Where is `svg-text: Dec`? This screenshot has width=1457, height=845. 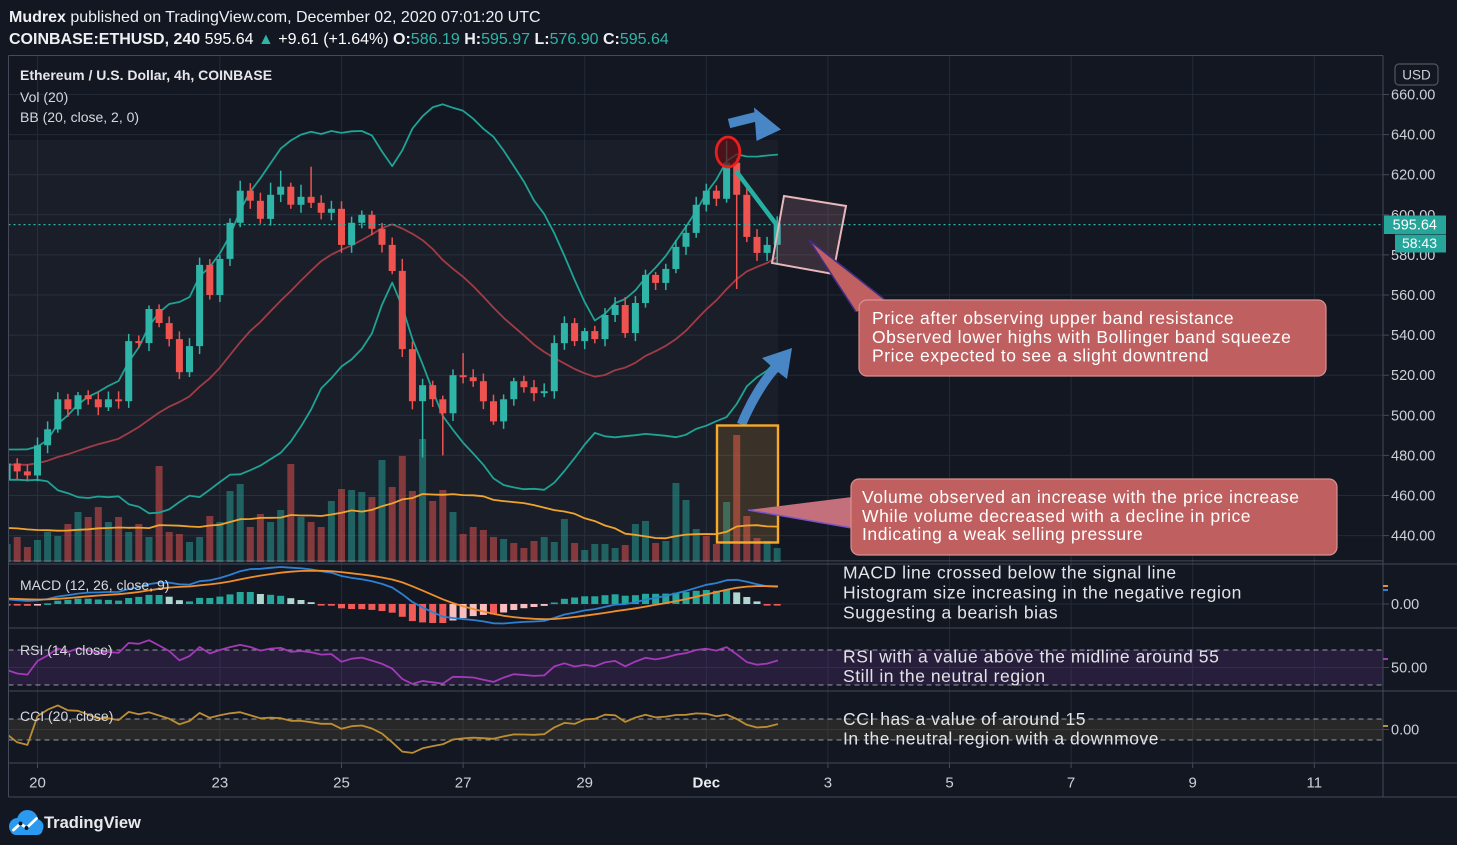 svg-text: Dec is located at coordinates (707, 783).